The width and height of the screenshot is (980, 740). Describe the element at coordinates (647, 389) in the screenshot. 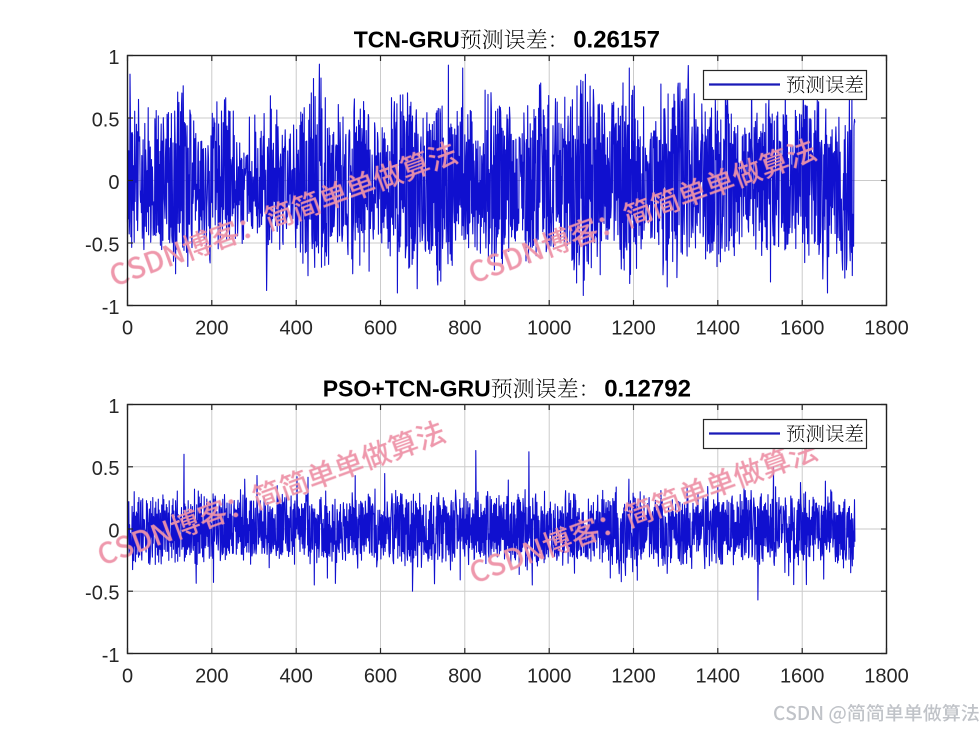

I see `svg-text: 0.12792` at that location.